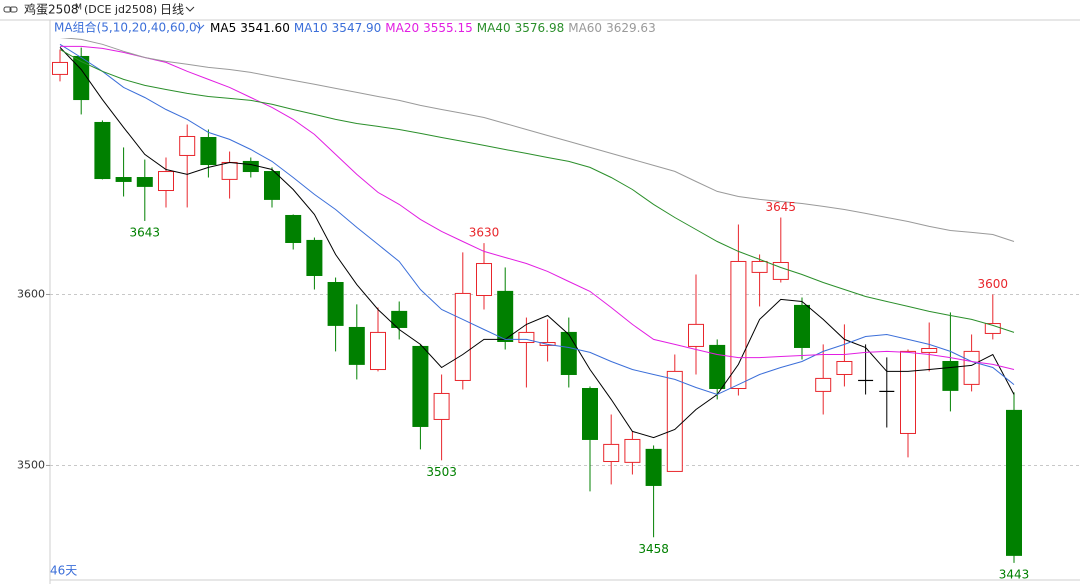  Describe the element at coordinates (540, 28) in the screenshot. I see `legend-value: 3576.98` at that location.